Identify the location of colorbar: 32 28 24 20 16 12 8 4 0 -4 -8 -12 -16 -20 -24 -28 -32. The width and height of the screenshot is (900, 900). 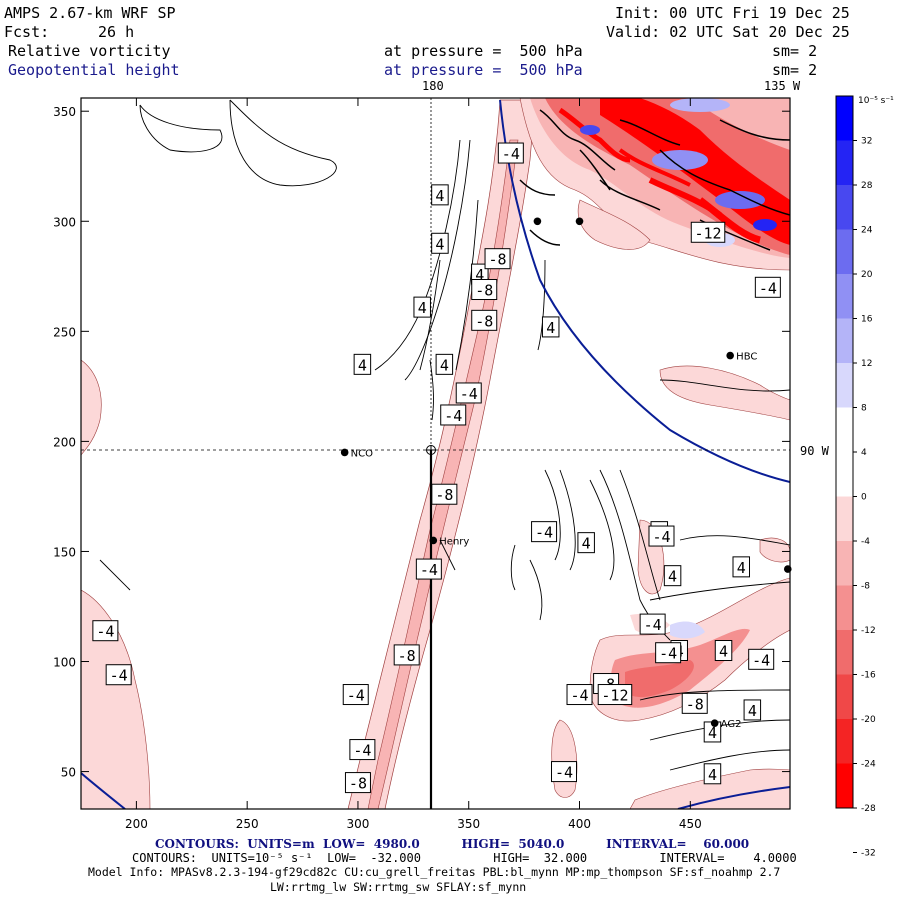
(855, 477).